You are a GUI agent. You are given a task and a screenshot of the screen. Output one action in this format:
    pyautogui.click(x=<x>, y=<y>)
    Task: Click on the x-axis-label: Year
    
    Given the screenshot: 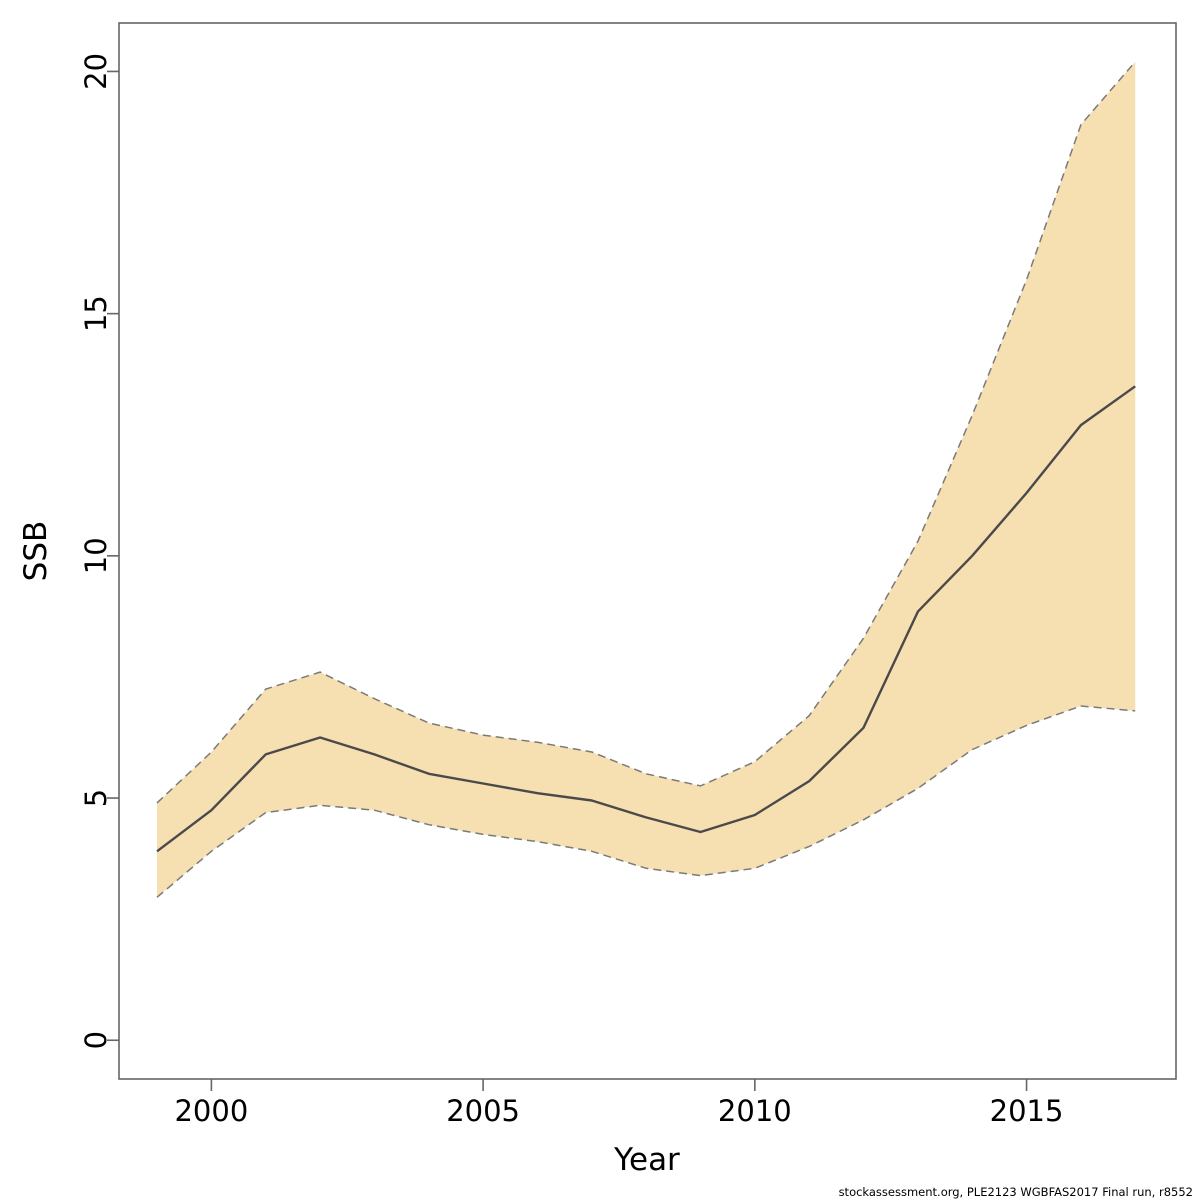 What is the action you would take?
    pyautogui.click(x=646, y=1160)
    